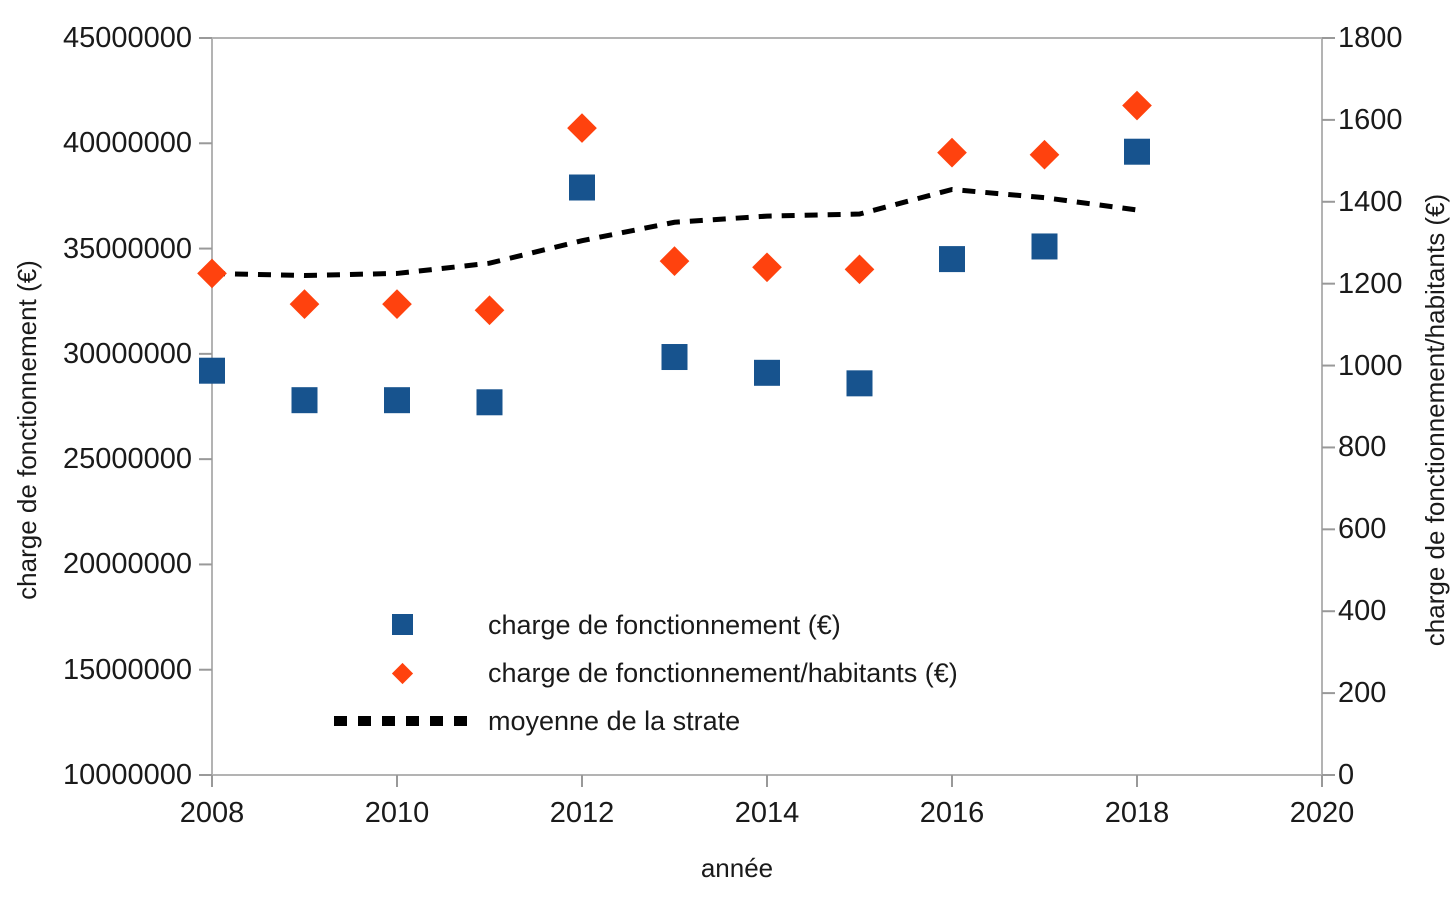  Describe the element at coordinates (952, 259) in the screenshot. I see `data-point-fonctionnement-2016` at that location.